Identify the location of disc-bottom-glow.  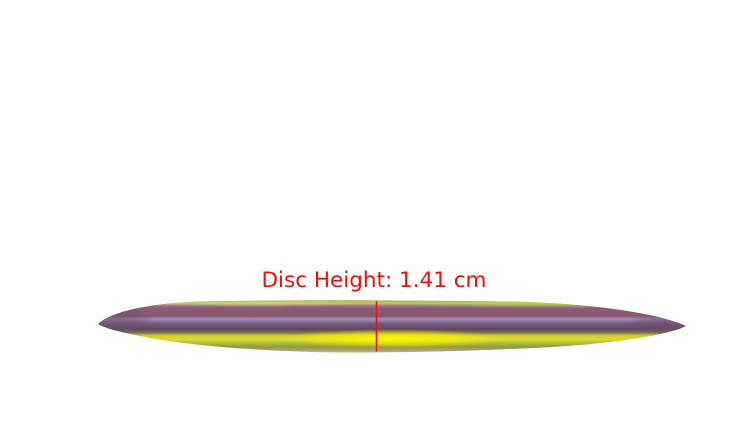
(393, 338).